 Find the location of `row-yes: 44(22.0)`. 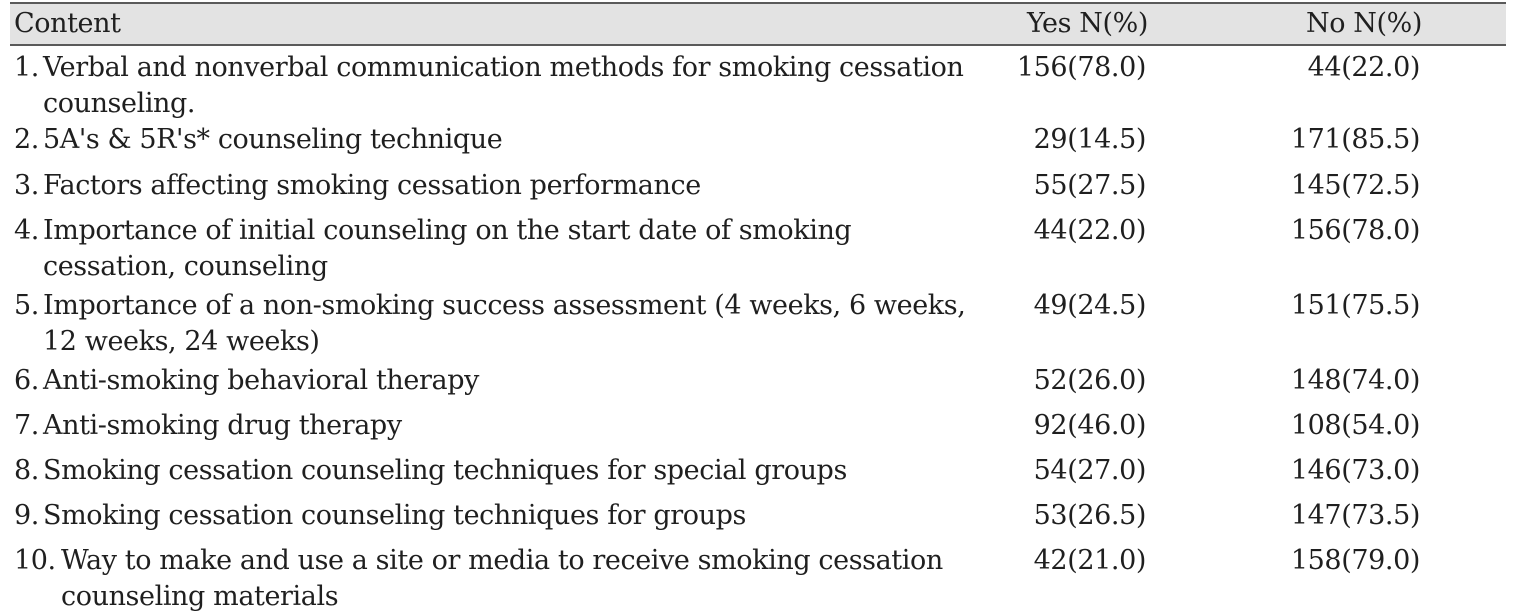

row-yes: 44(22.0) is located at coordinates (1090, 230).